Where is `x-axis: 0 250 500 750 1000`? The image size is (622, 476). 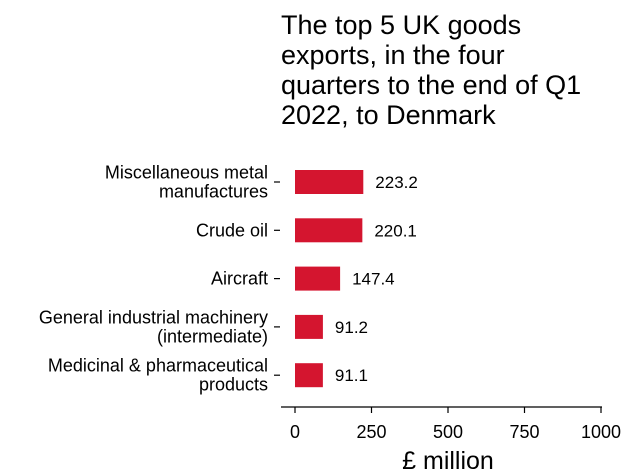 x-axis: 0 250 500 750 1000 is located at coordinates (451, 424).